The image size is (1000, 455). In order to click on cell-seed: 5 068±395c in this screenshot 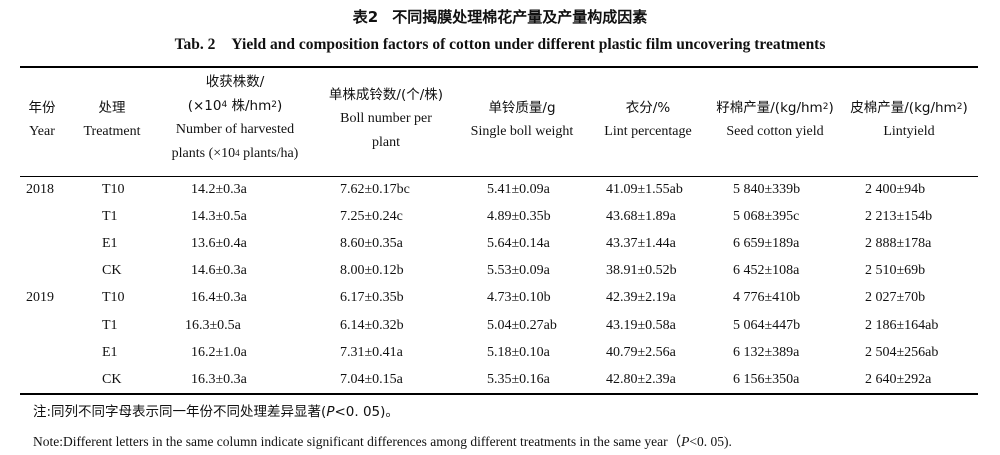, I will do `click(766, 216)`.